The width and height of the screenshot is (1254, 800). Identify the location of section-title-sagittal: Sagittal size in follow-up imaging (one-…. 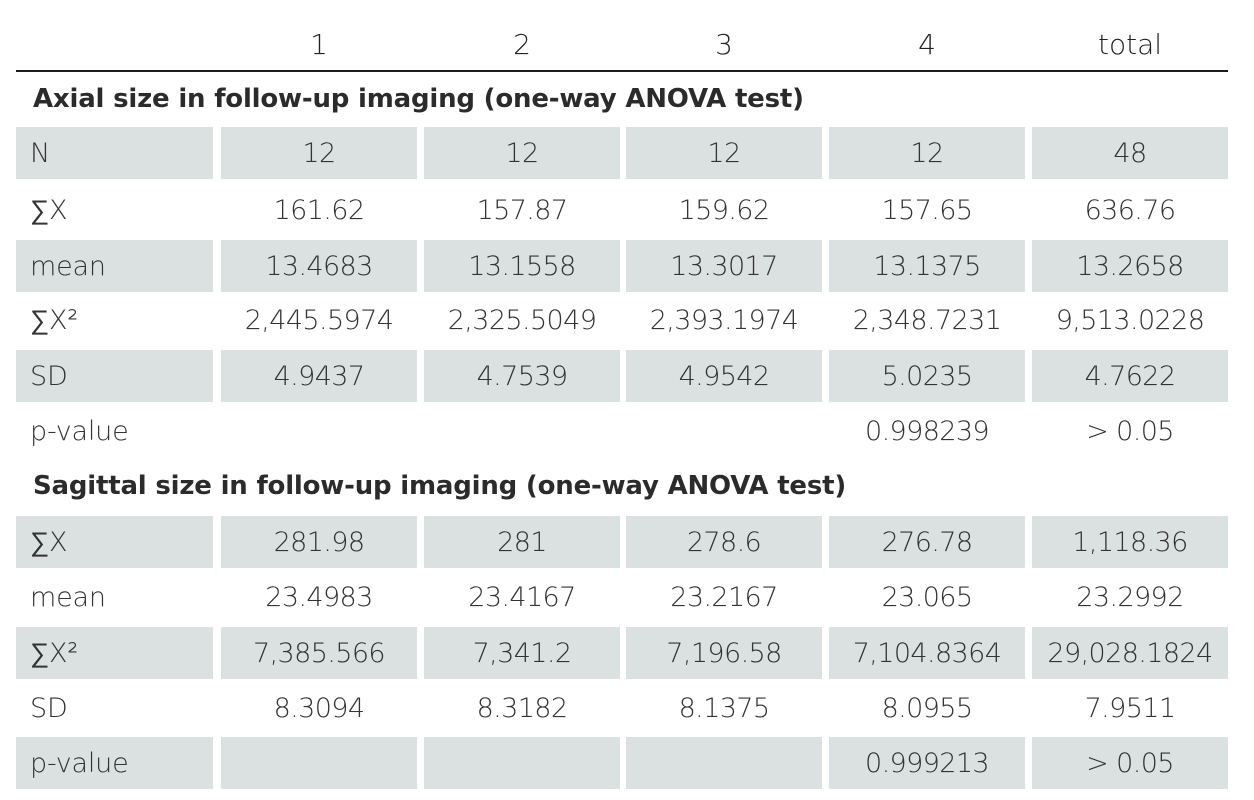
(440, 486).